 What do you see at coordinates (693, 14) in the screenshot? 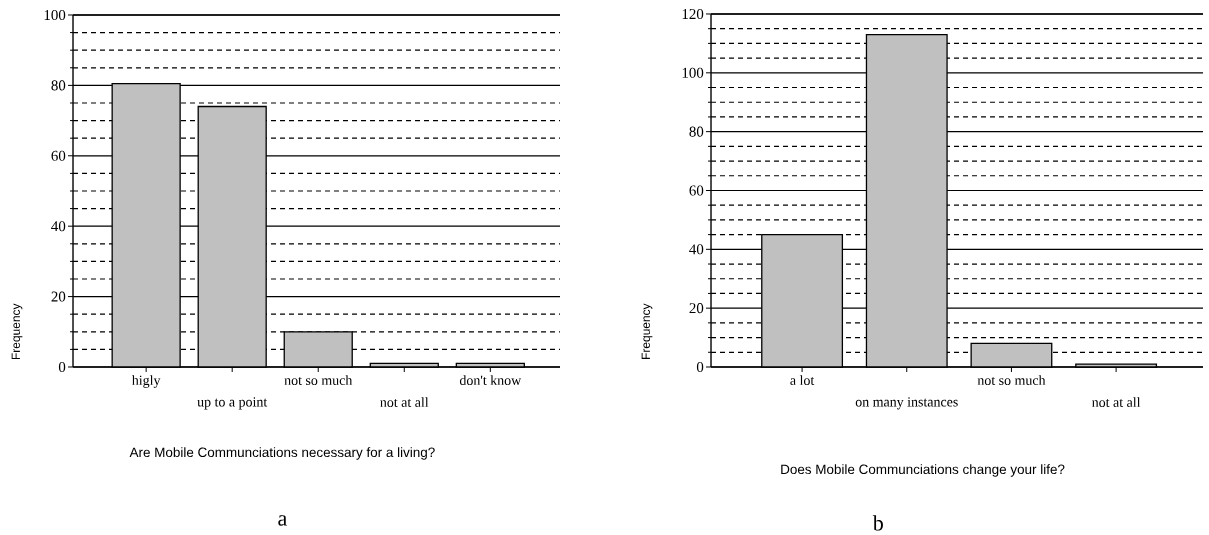
I see `y-tick-label: 120` at bounding box center [693, 14].